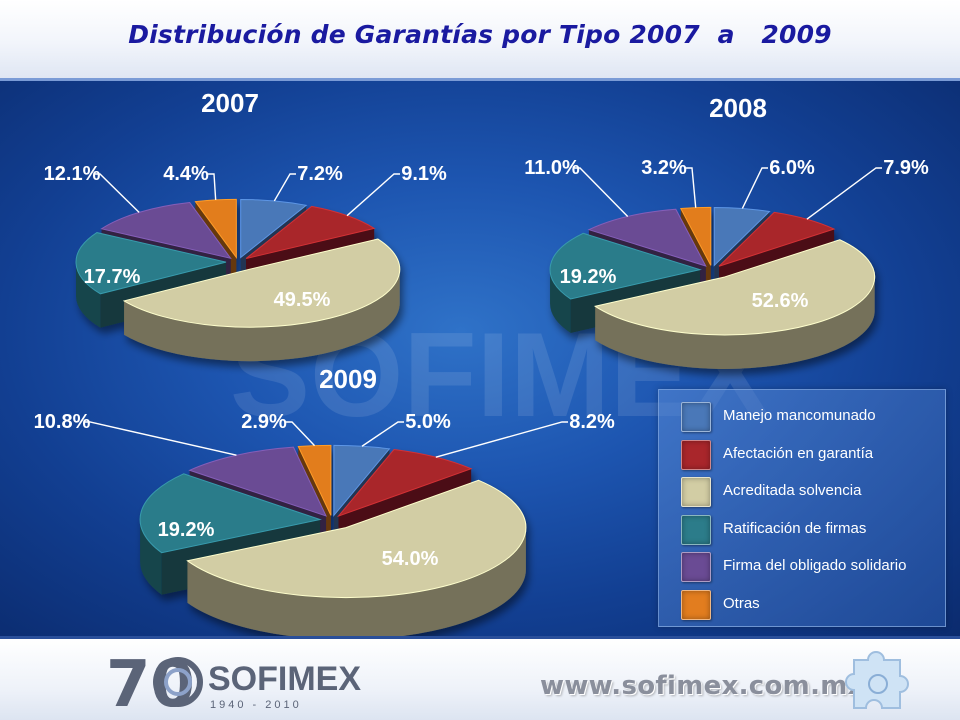 This screenshot has height=720, width=960. I want to click on data-label: 7.2%, so click(320, 174).